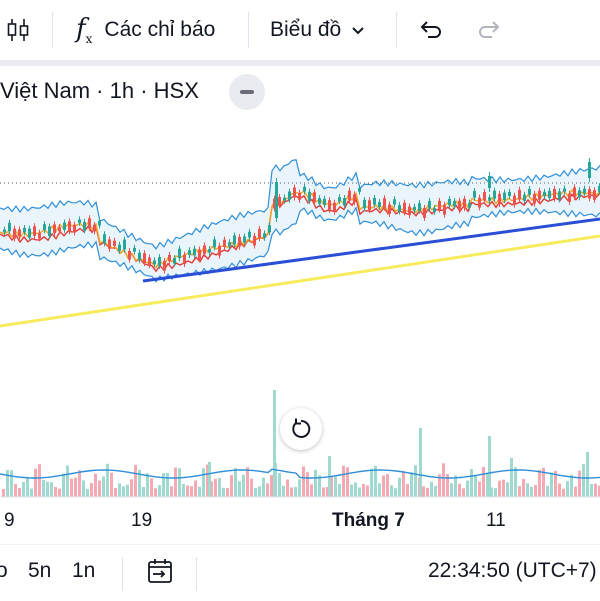  What do you see at coordinates (248, 30) in the screenshot?
I see `toolbar-divider` at bounding box center [248, 30].